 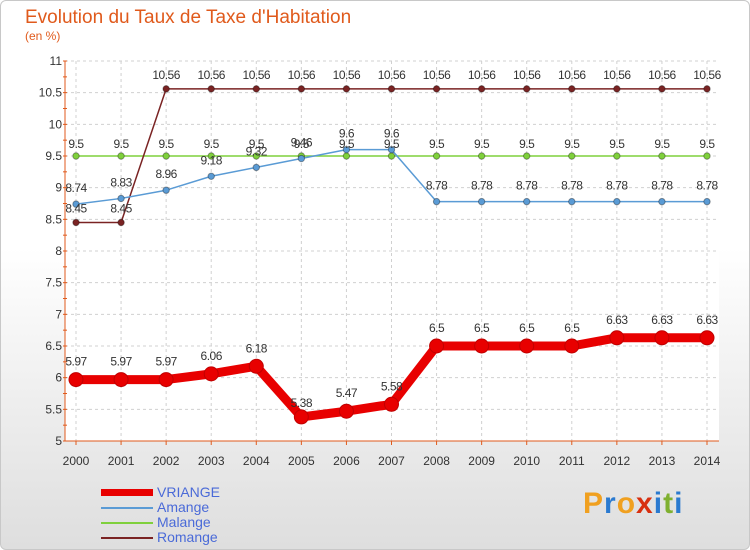 What do you see at coordinates (187, 537) in the screenshot?
I see `legend-label: Romange` at bounding box center [187, 537].